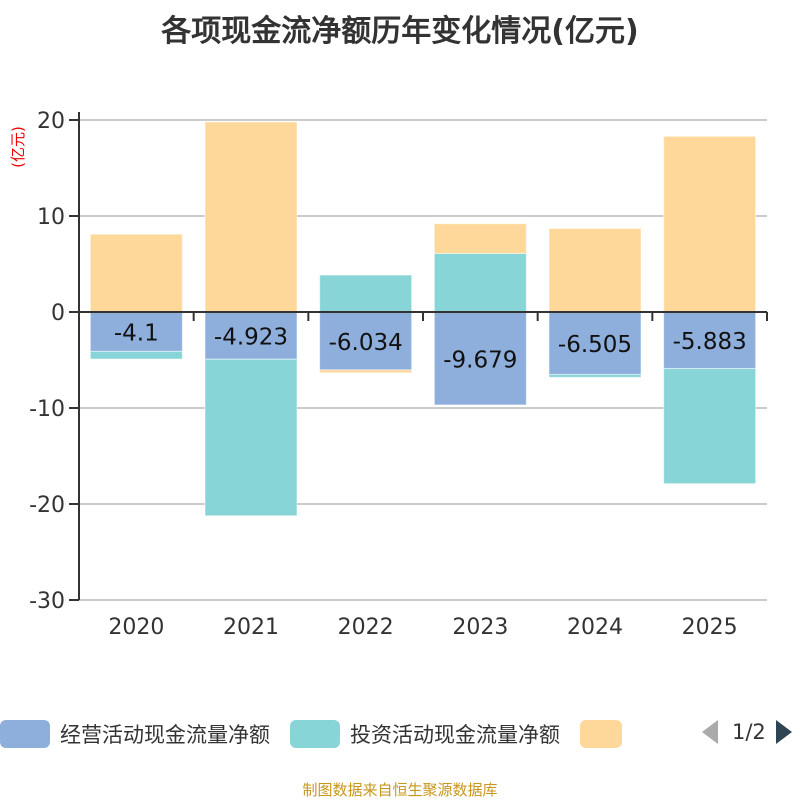 This screenshot has height=800, width=800. What do you see at coordinates (400, 31) in the screenshot?
I see `chart-title: 各项现金流净额历年变化情况(亿元)` at bounding box center [400, 31].